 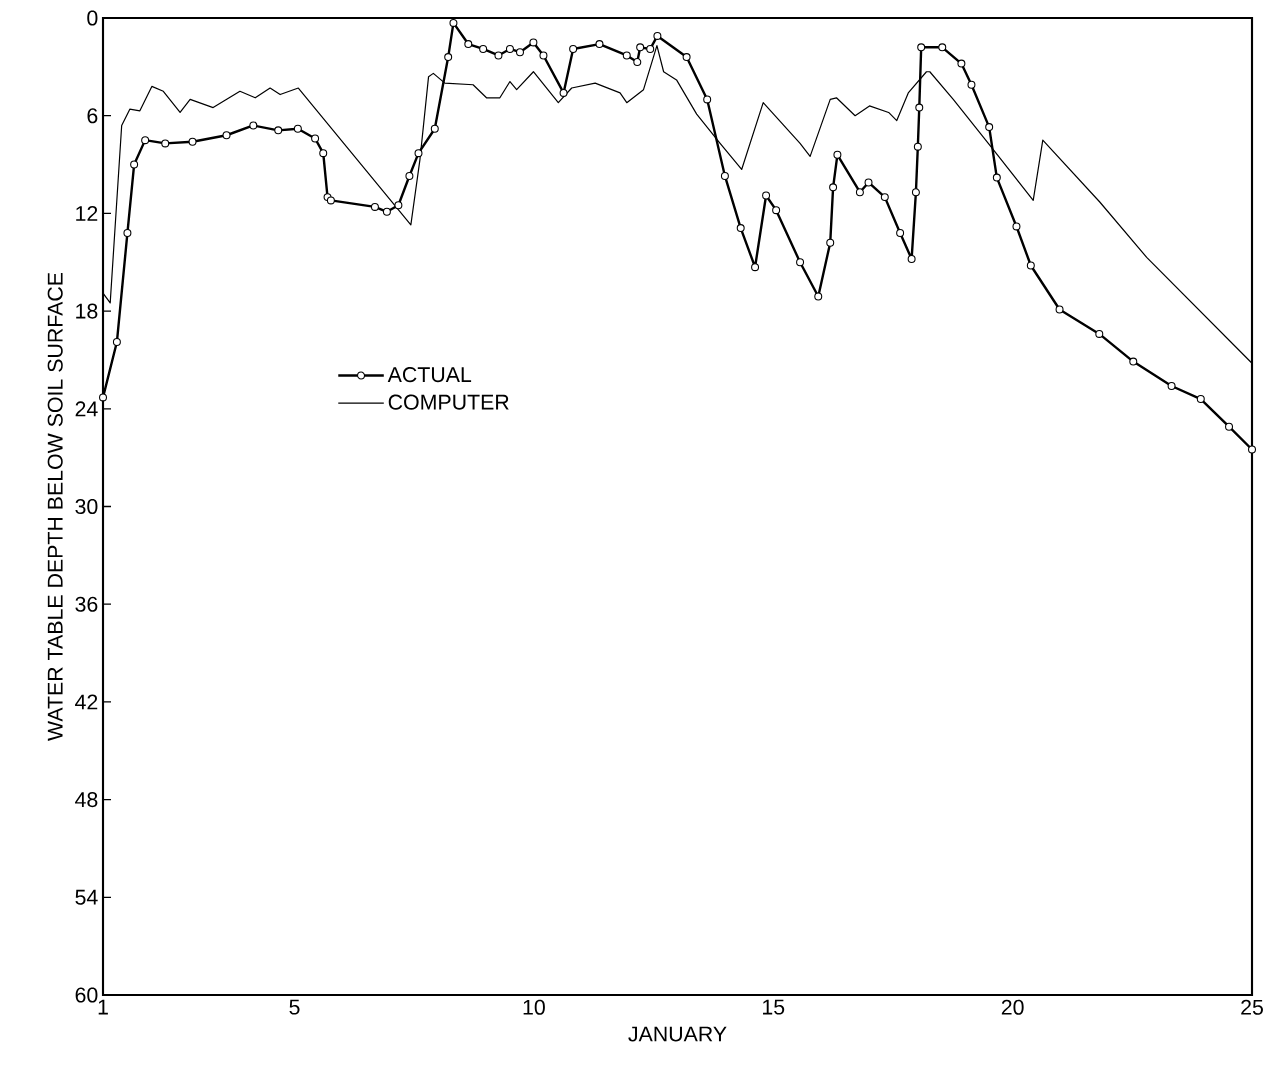 What do you see at coordinates (92, 116) in the screenshot?
I see `y-tick-label: 6` at bounding box center [92, 116].